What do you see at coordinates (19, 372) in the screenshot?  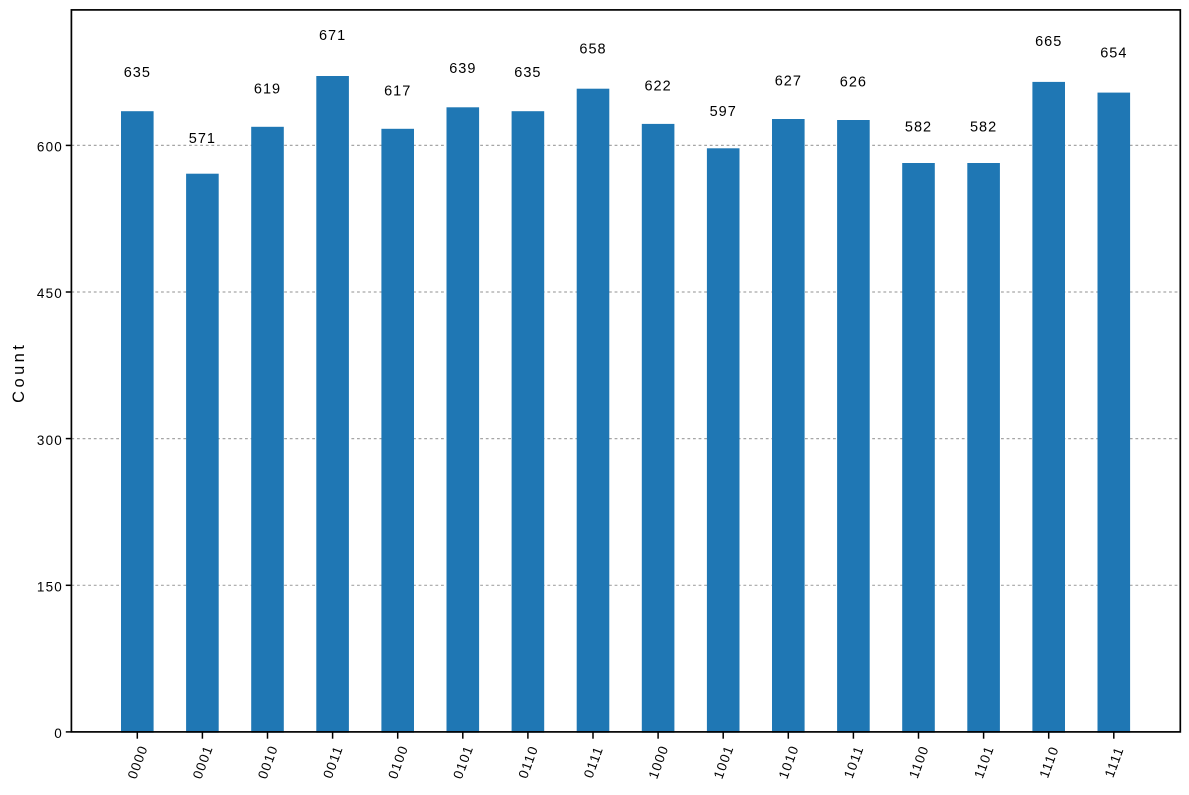 I see `svg-text: Count` at bounding box center [19, 372].